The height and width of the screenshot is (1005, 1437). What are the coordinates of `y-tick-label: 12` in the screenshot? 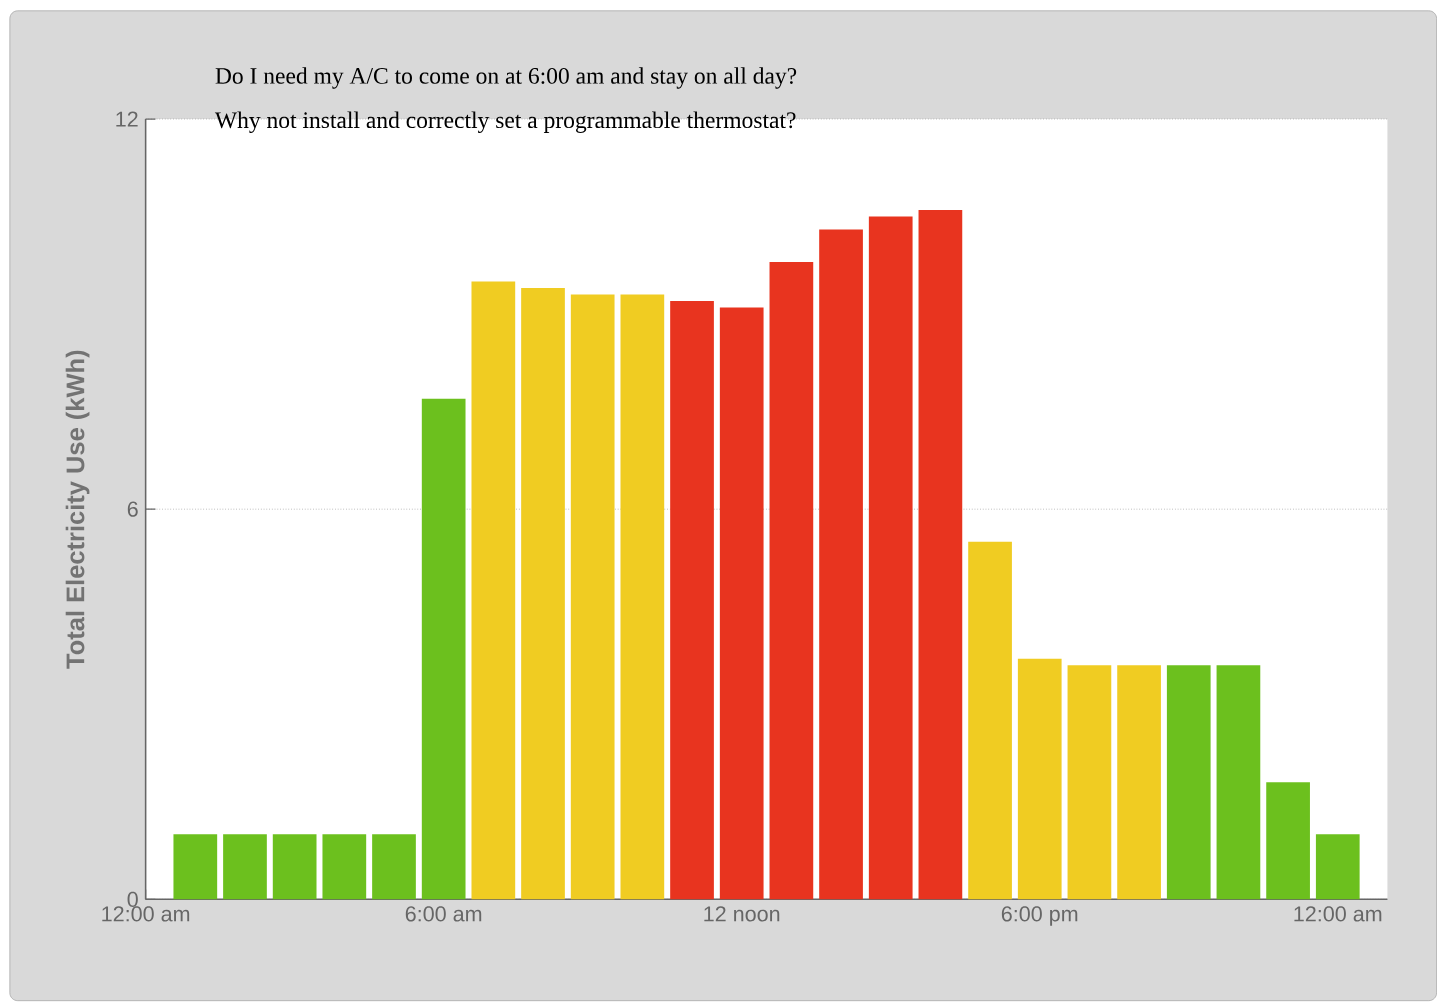 It's located at (127, 119).